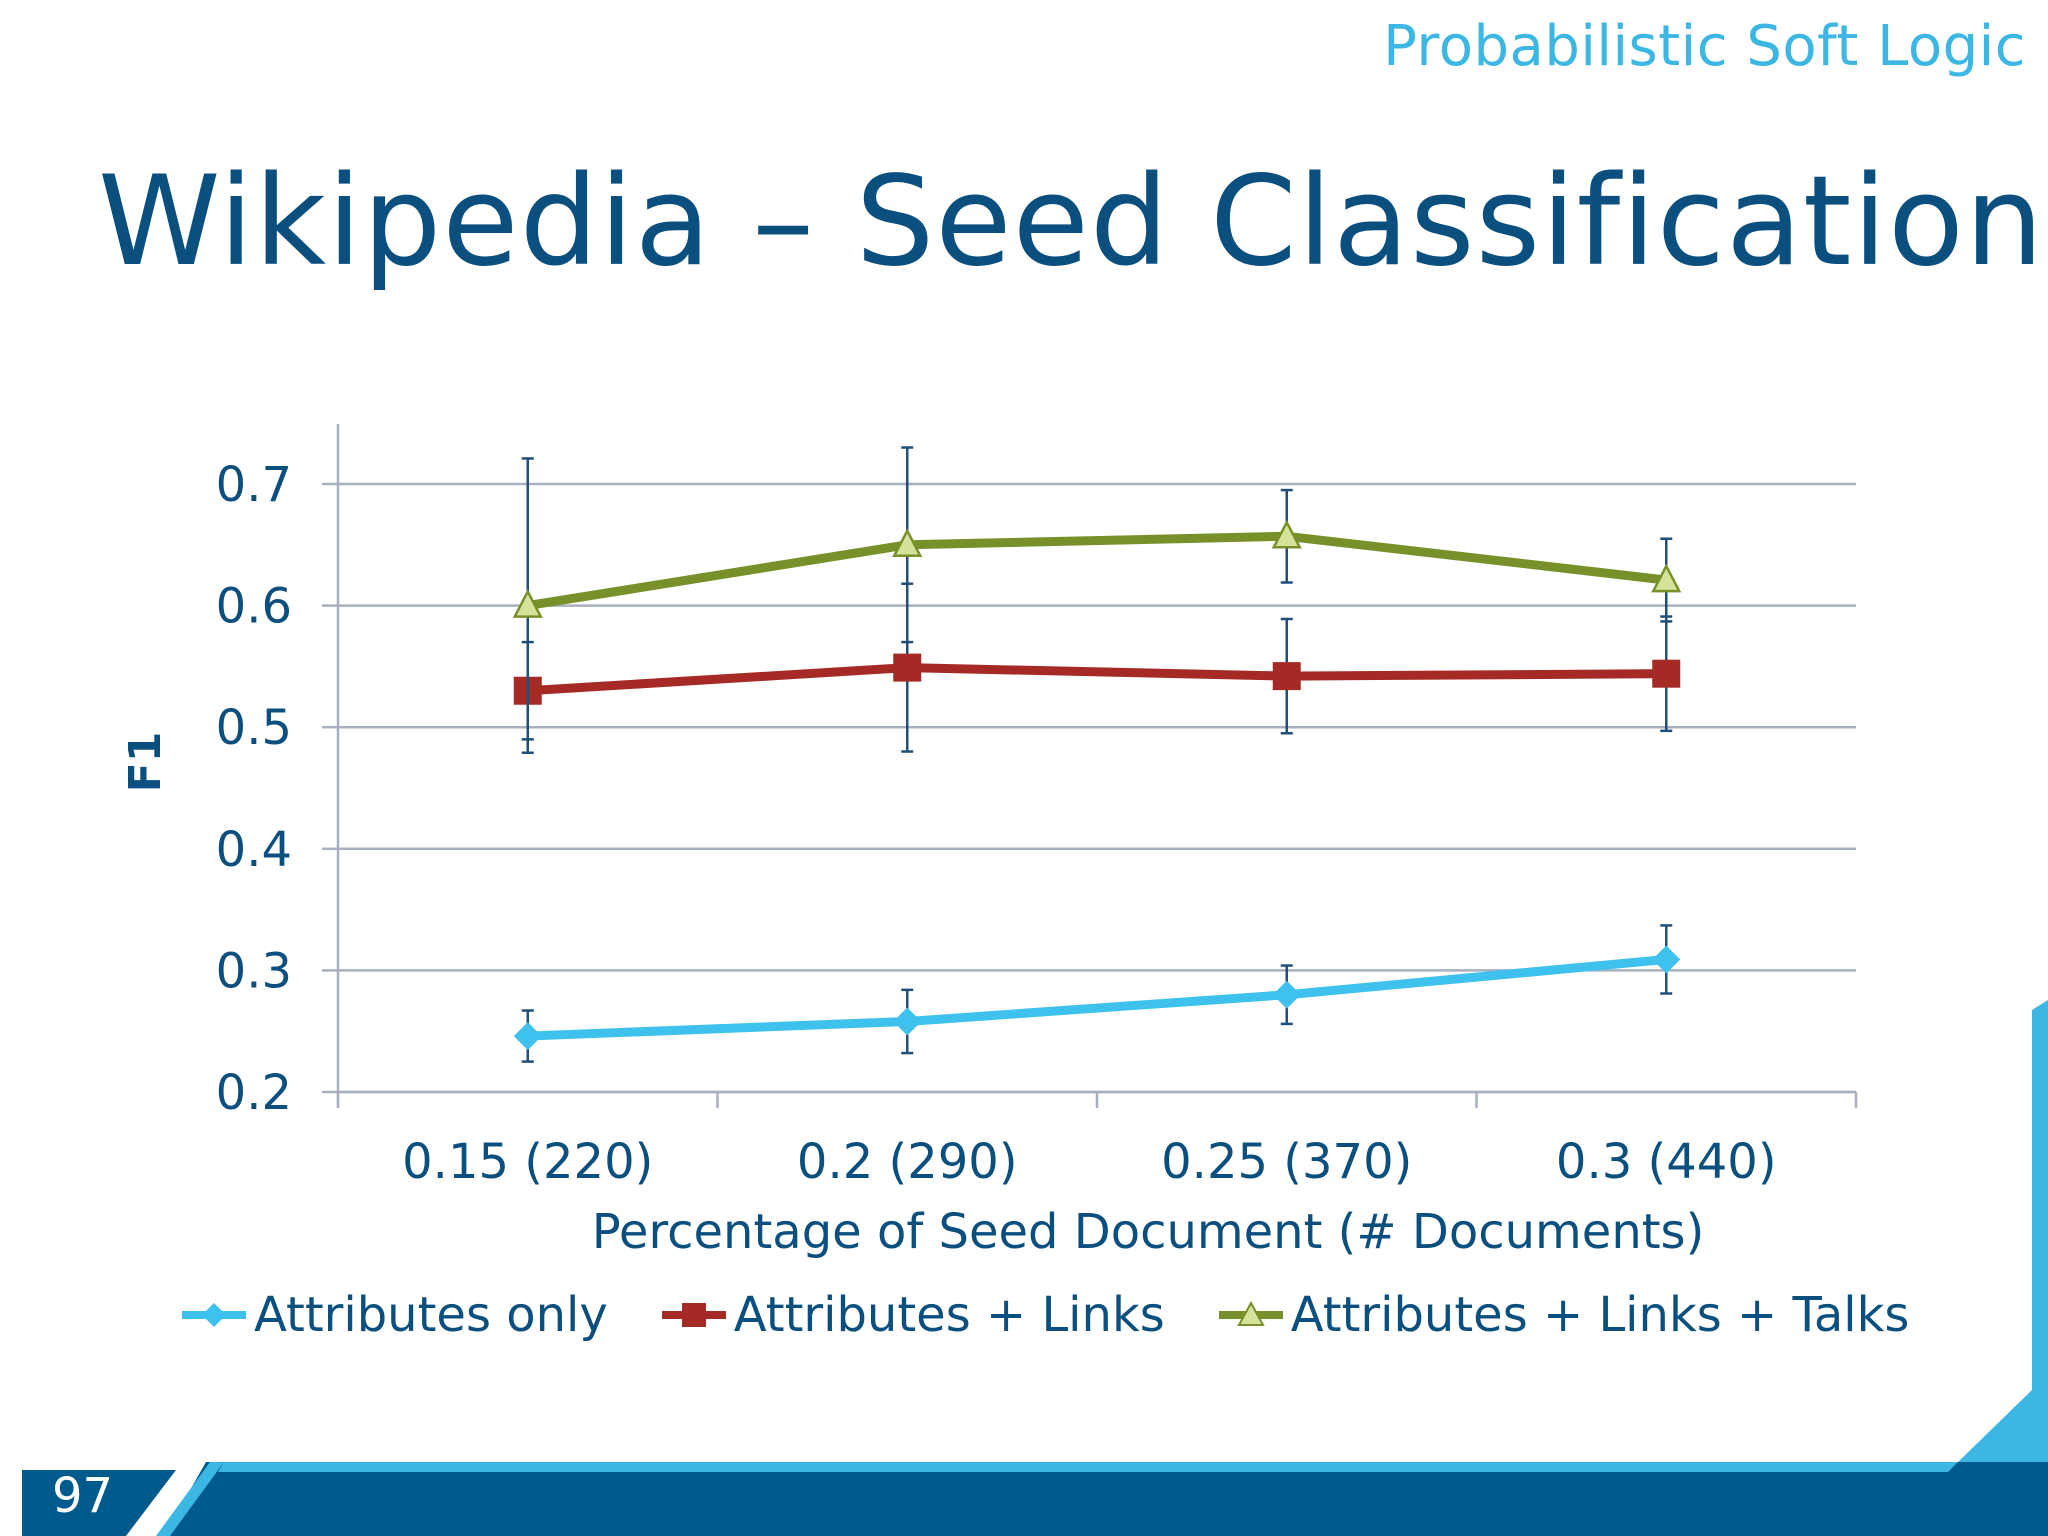  What do you see at coordinates (254, 485) in the screenshot?
I see `y-tick-label: 0.7` at bounding box center [254, 485].